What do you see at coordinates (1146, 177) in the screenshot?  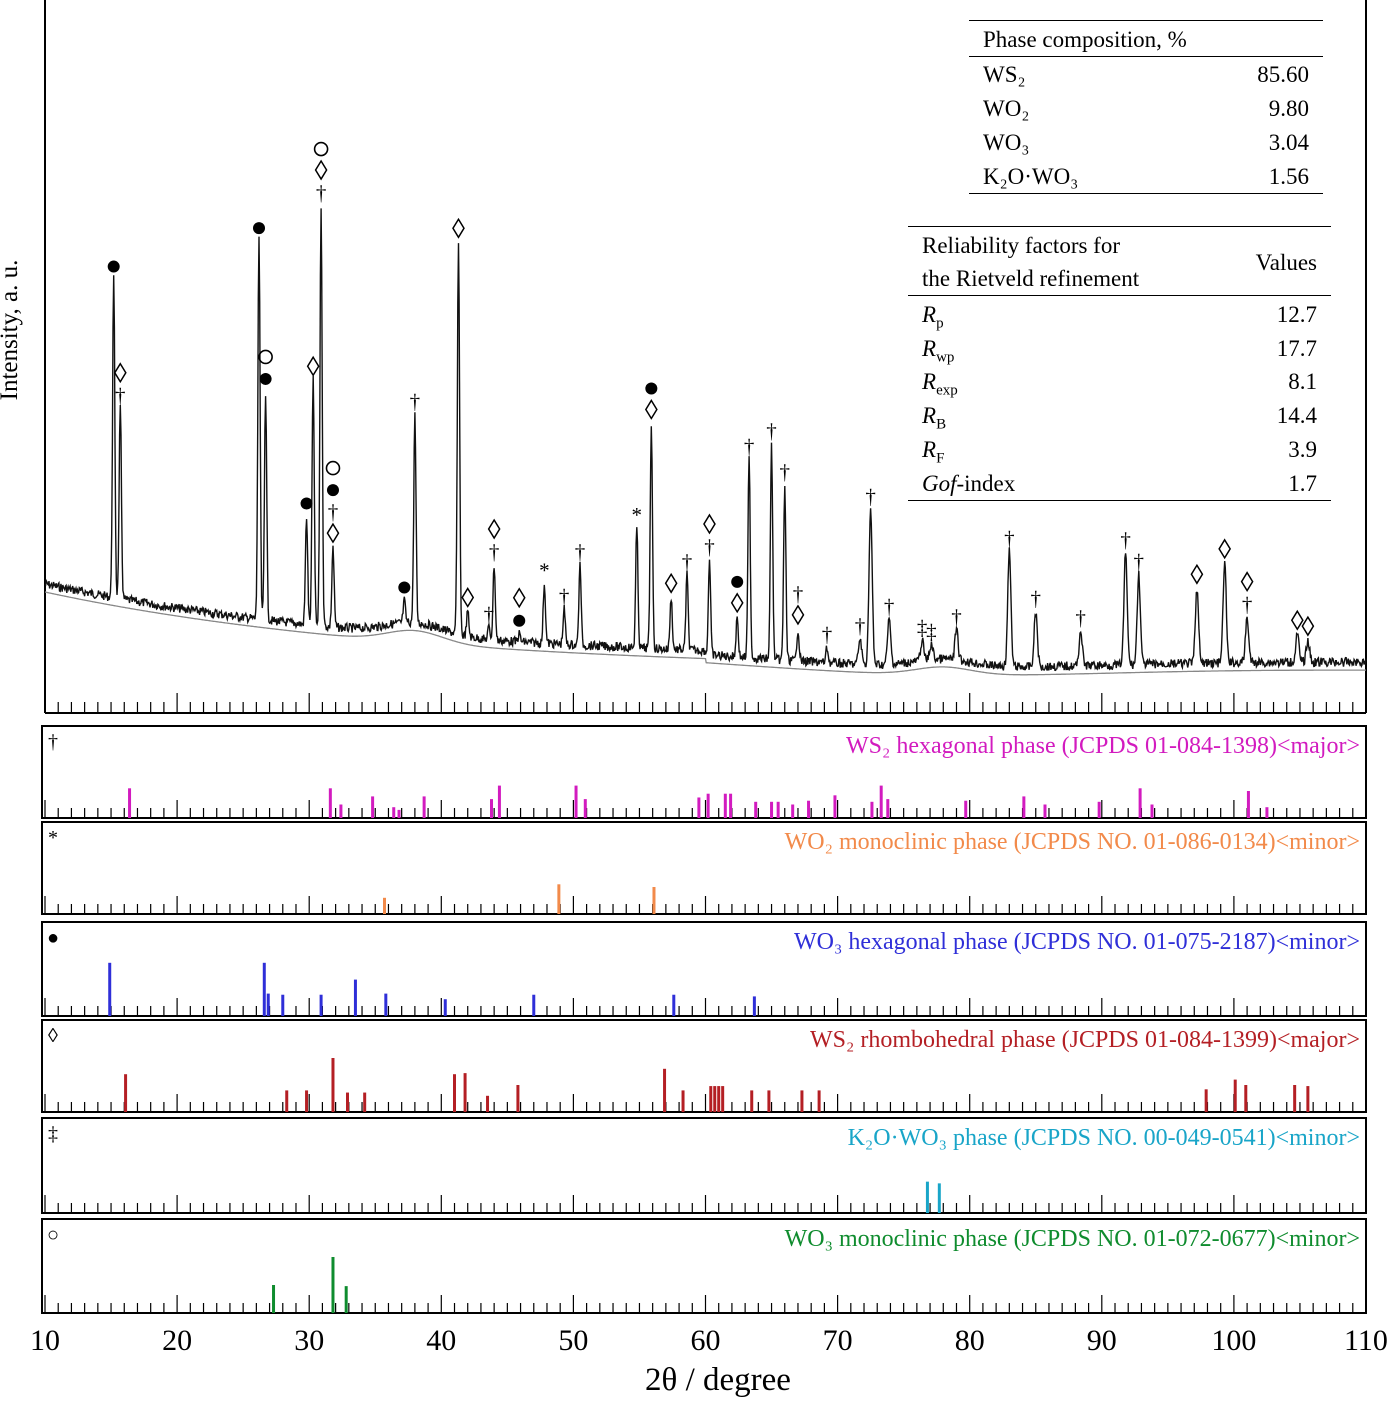 I see `phase-row: K₂O·WO₃ 1.56` at bounding box center [1146, 177].